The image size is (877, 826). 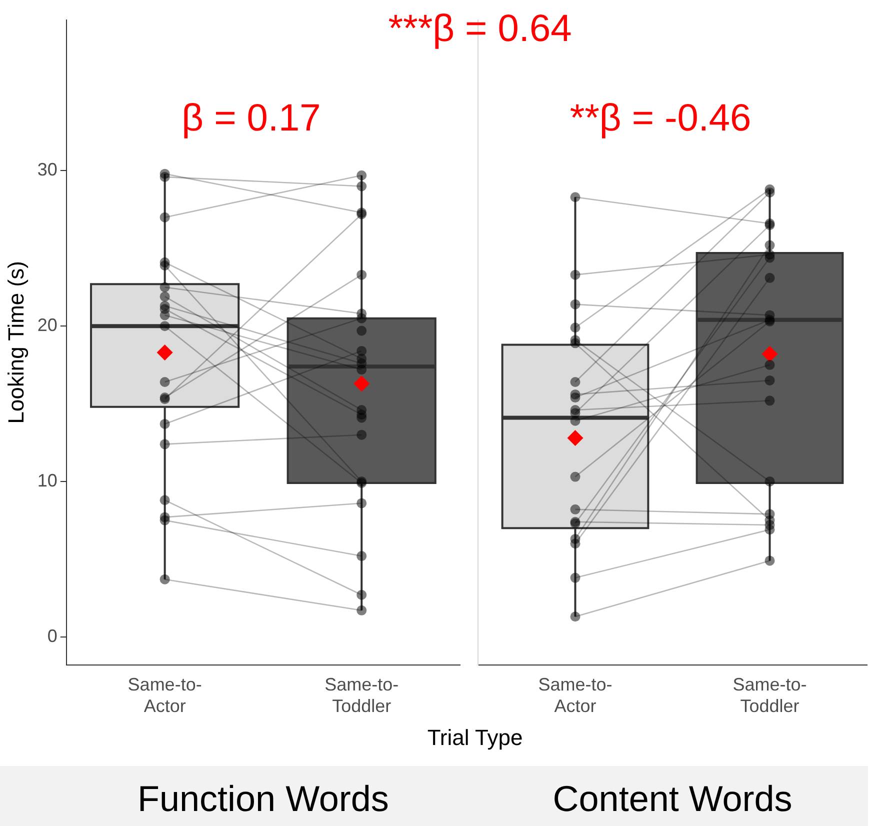 I want to click on y-tick-label: 30, so click(x=47, y=170).